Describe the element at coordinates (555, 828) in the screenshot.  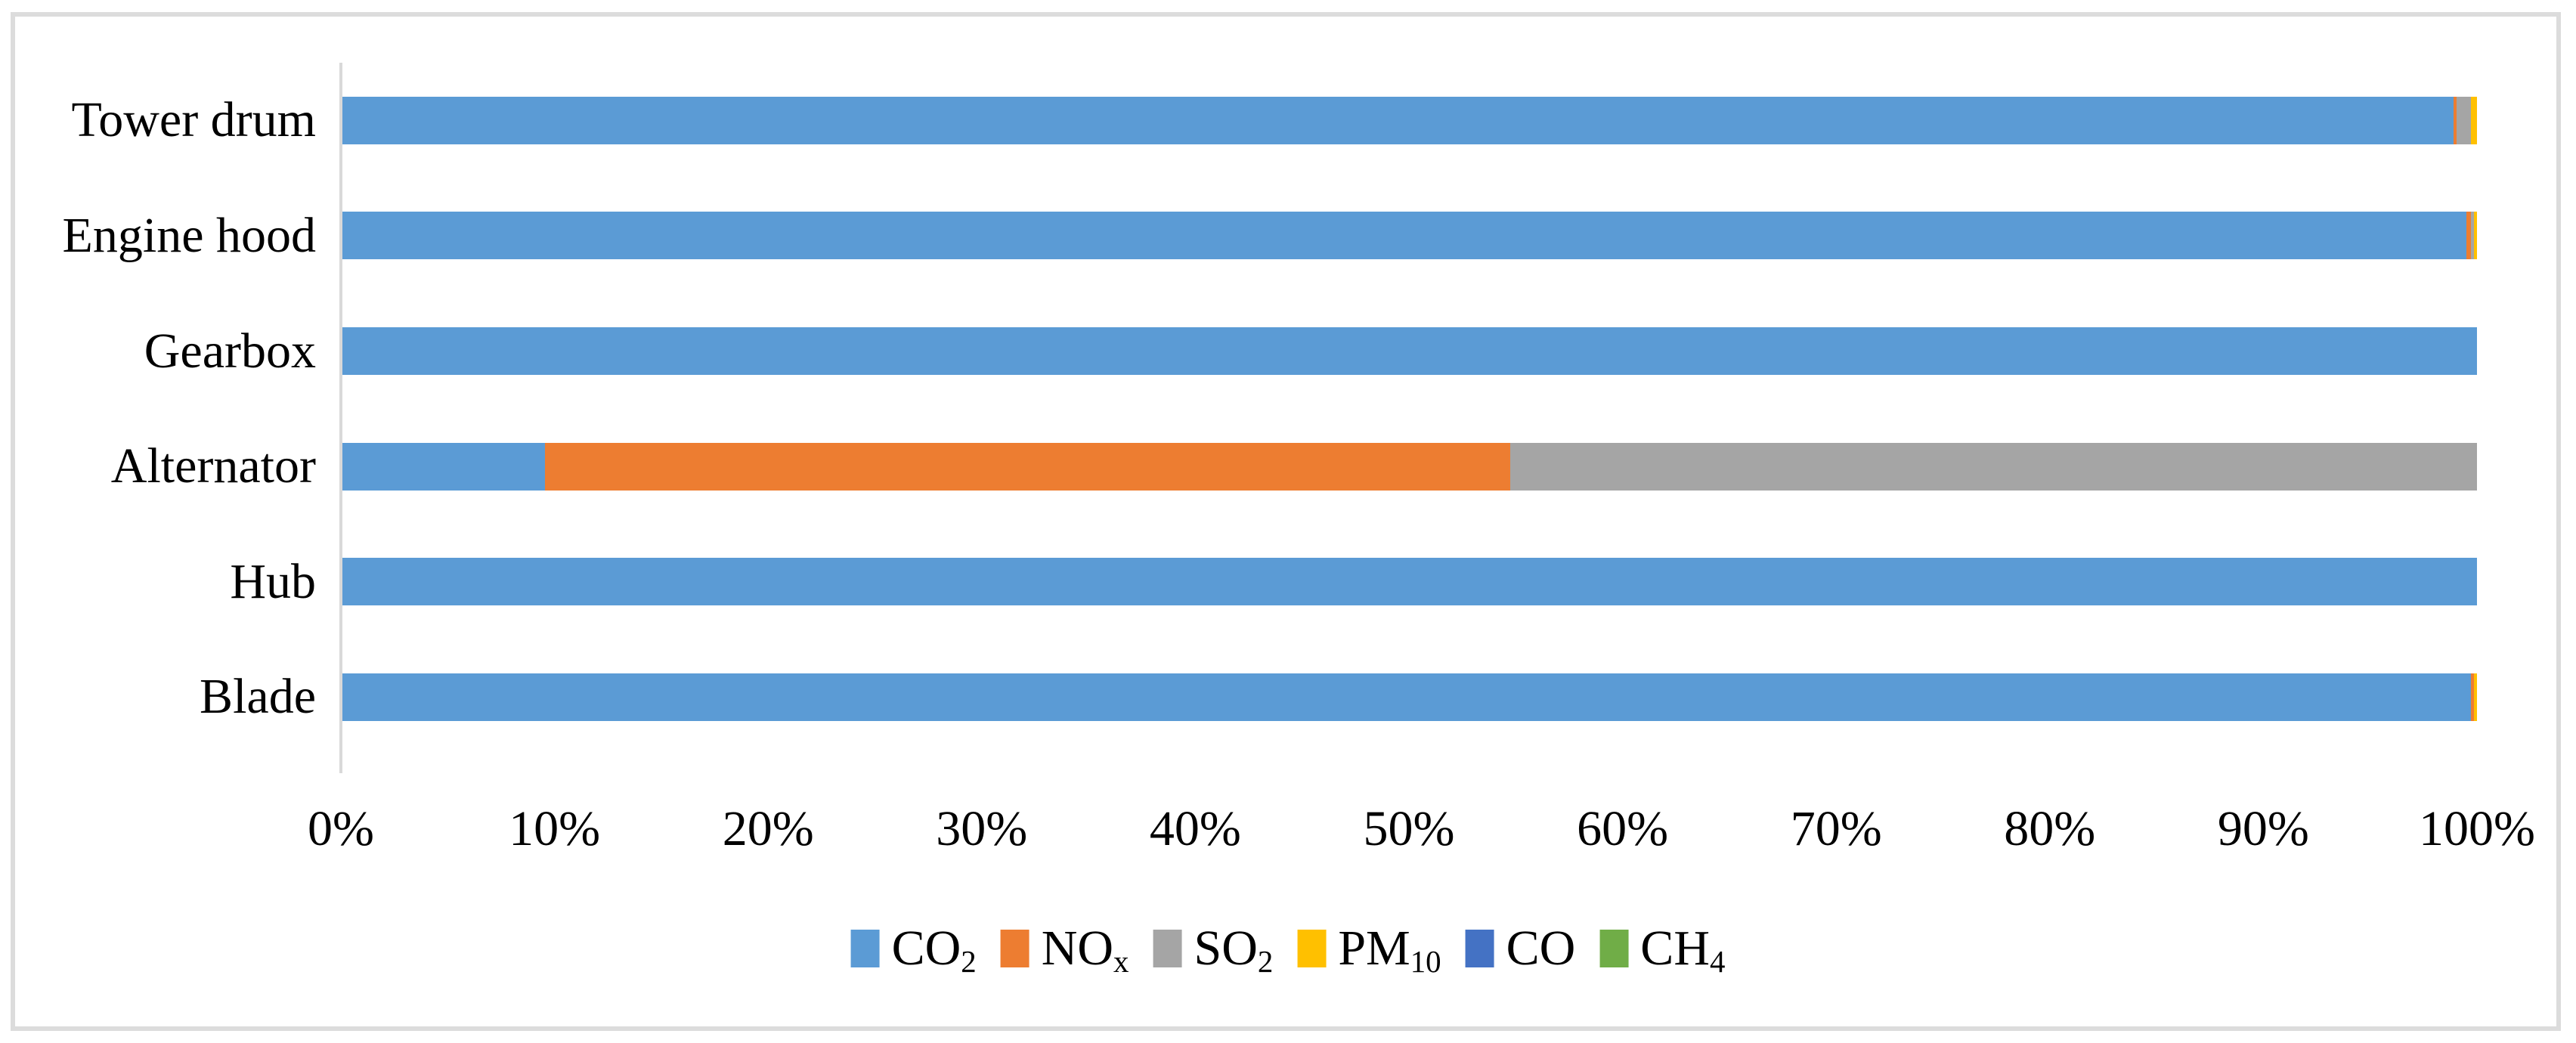
I see `x-axis-tick-label: 10%` at that location.